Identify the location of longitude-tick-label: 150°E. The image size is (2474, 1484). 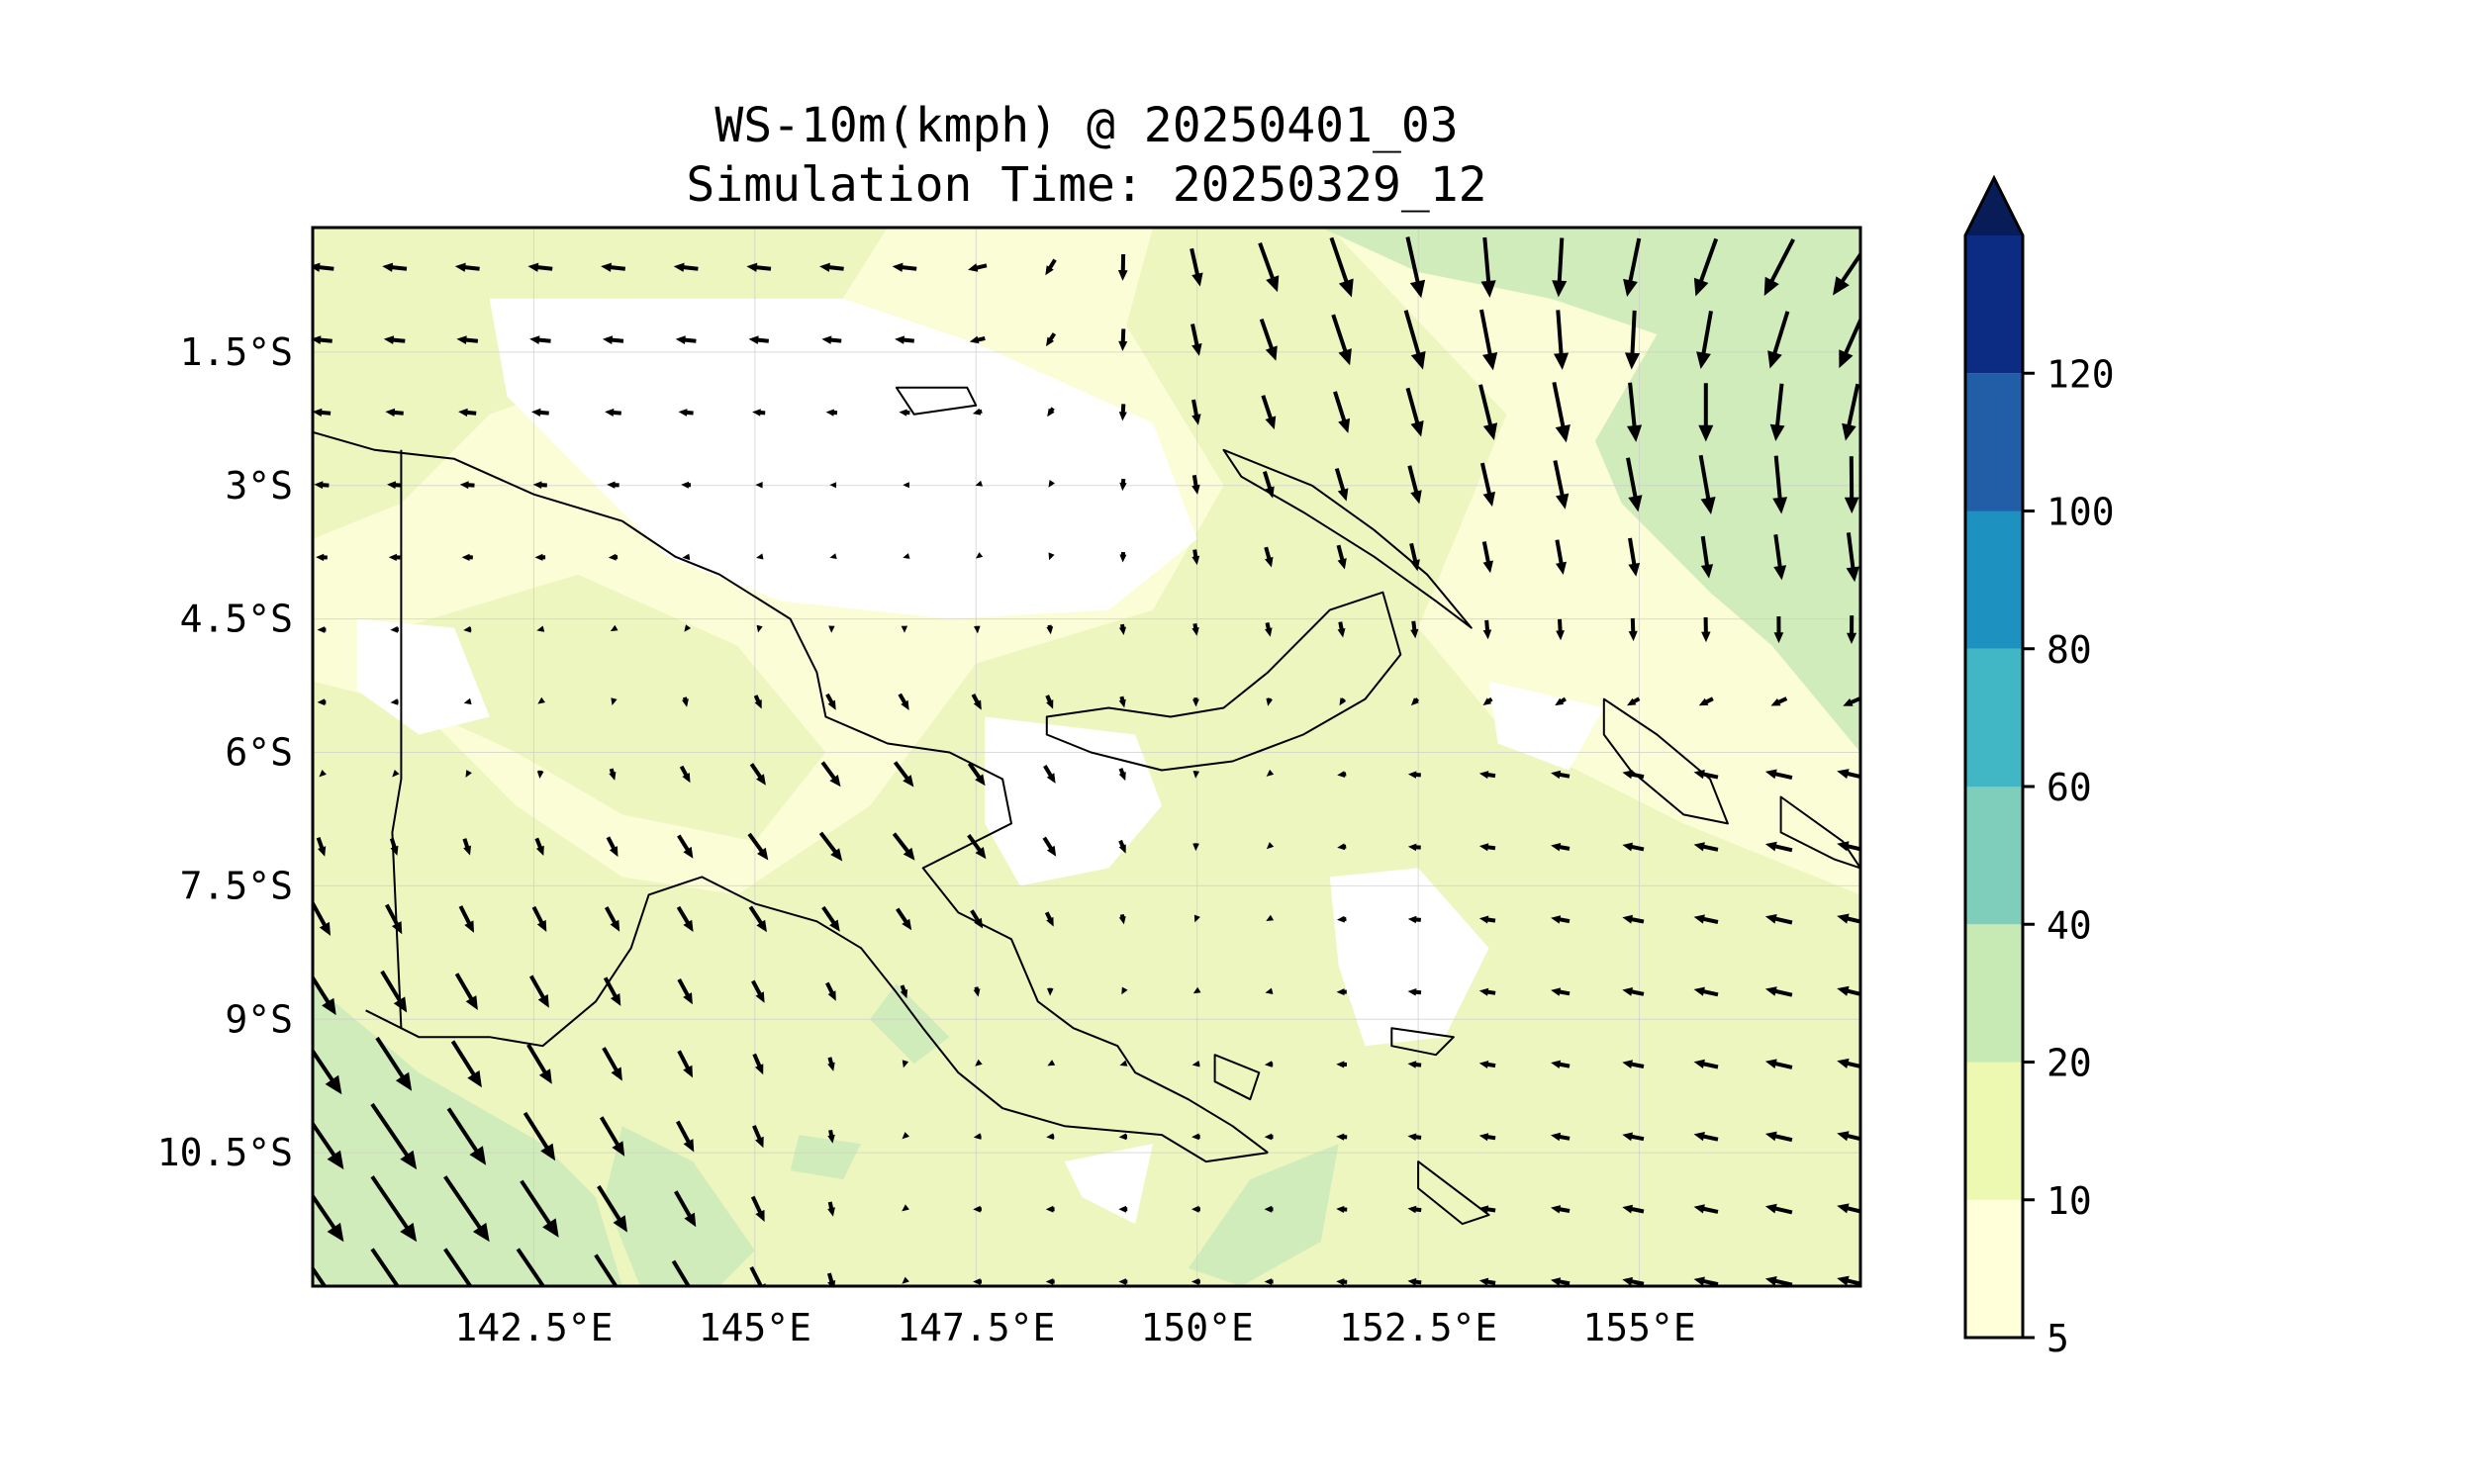
(1197, 1327).